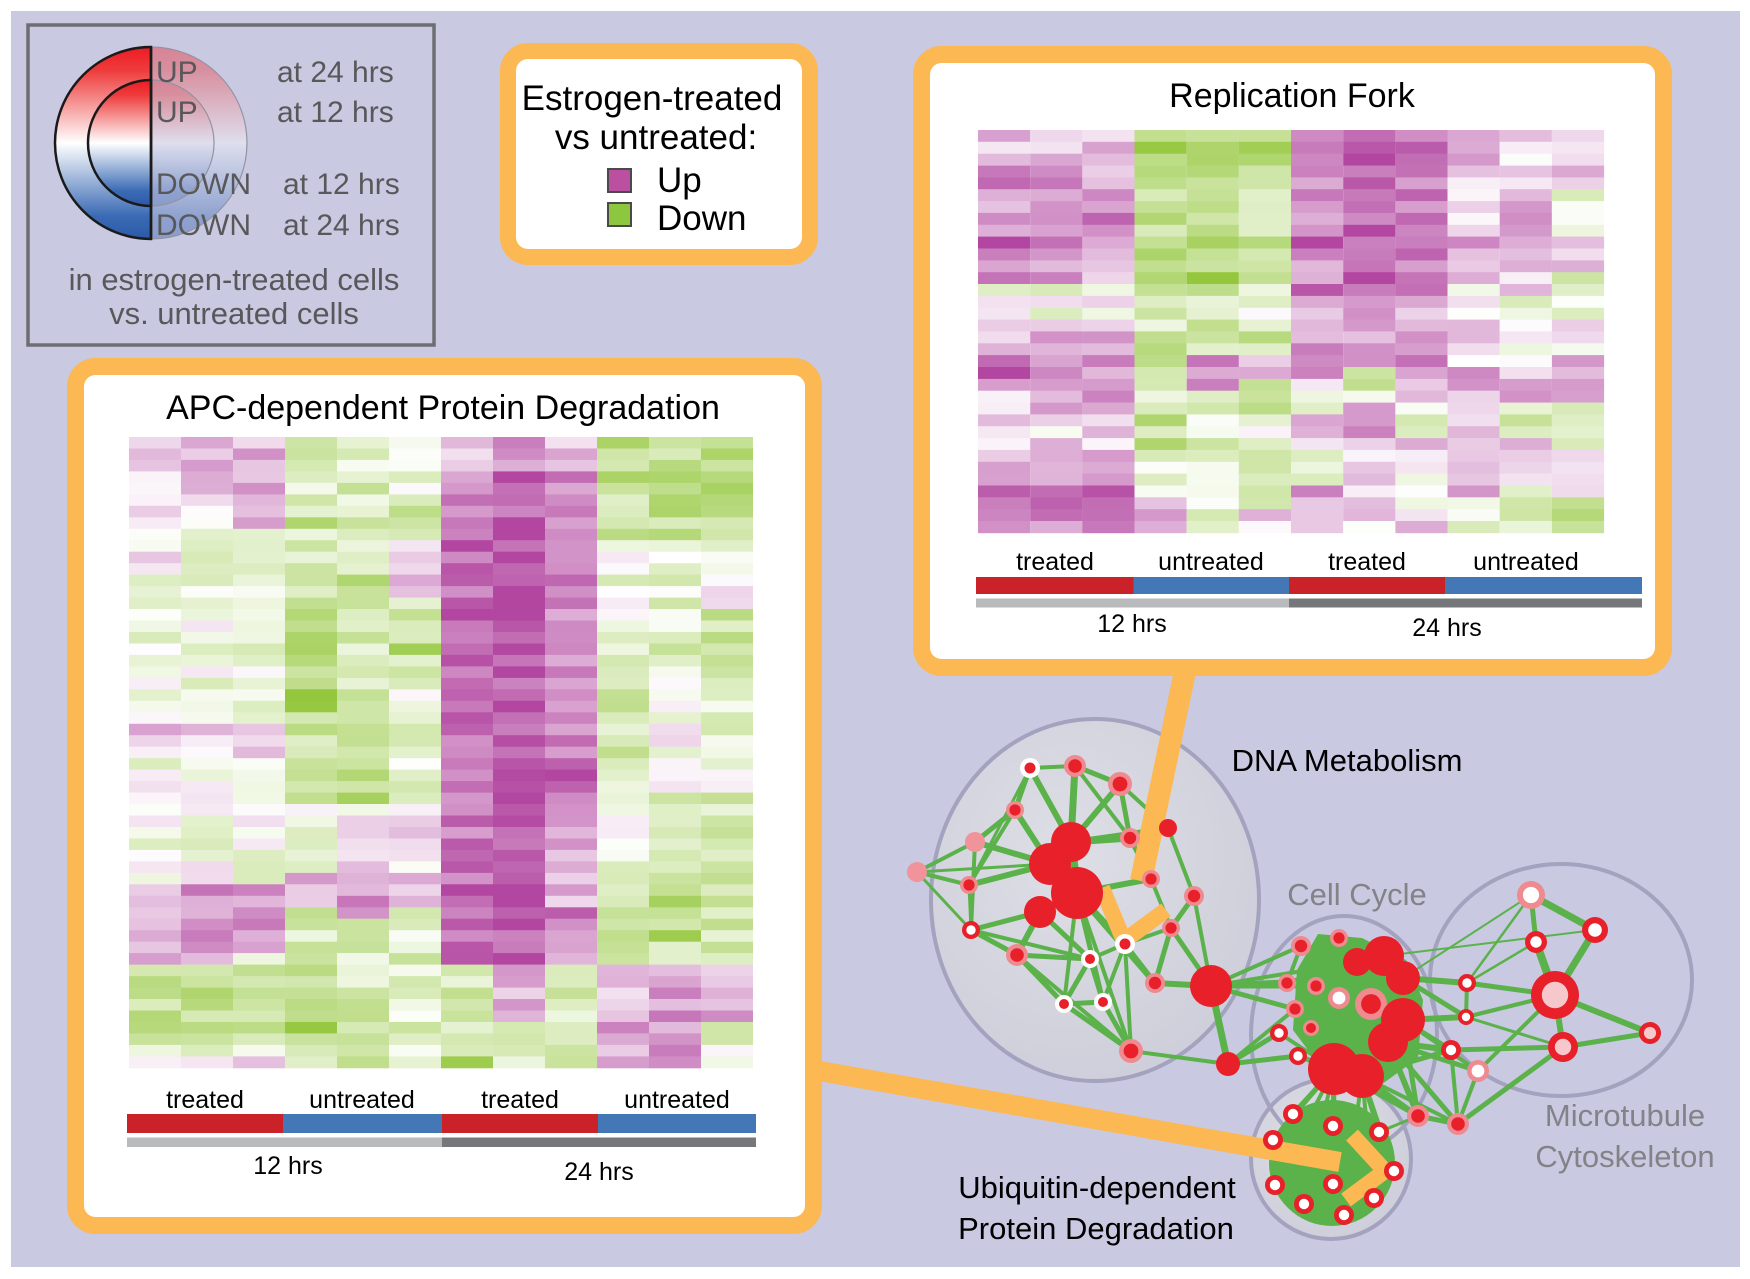  I want to click on svg-text: Protein Degradation, so click(1096, 1228).